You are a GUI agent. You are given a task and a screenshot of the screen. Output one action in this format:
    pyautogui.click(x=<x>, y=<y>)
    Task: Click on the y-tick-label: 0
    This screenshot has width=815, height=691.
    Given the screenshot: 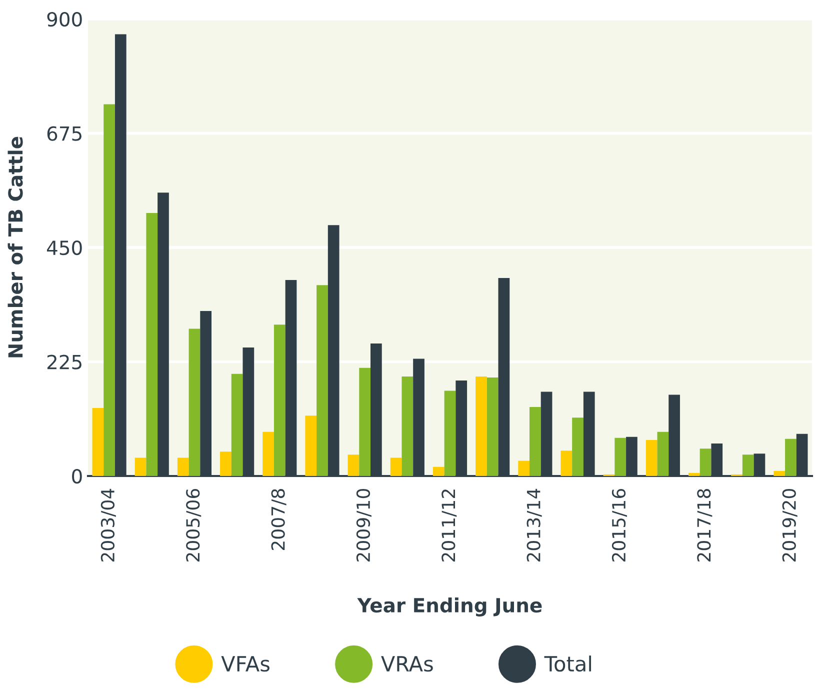 What is the action you would take?
    pyautogui.click(x=77, y=476)
    